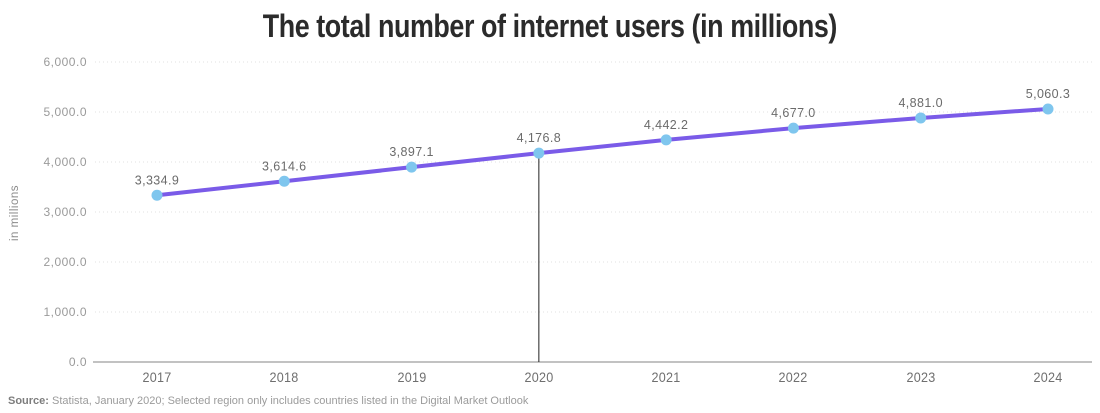  I want to click on data-point-label: 4,442.2, so click(666, 125).